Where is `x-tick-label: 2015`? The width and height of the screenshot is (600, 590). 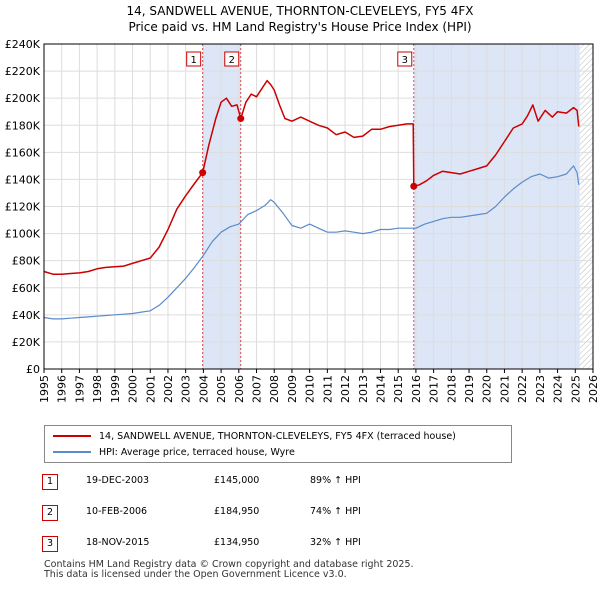 x-tick-label: 2015 is located at coordinates (398, 389).